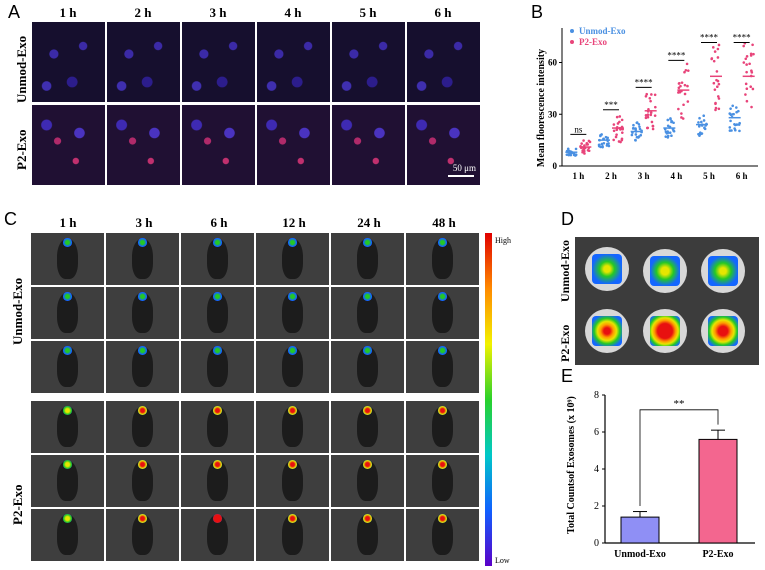  What do you see at coordinates (640, 530) in the screenshot?
I see `chart-e-bar` at bounding box center [640, 530].